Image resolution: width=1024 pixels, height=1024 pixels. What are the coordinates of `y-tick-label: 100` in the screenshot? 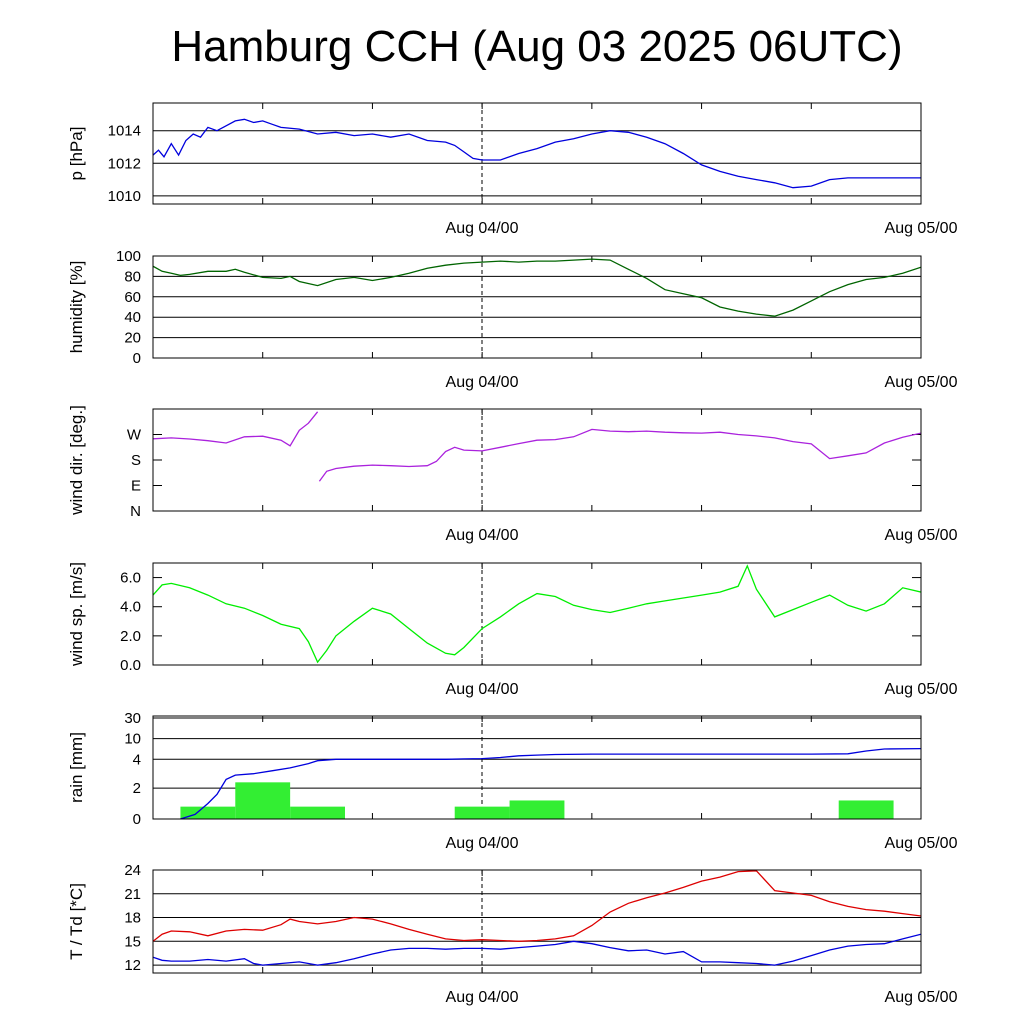 It's located at (128, 256).